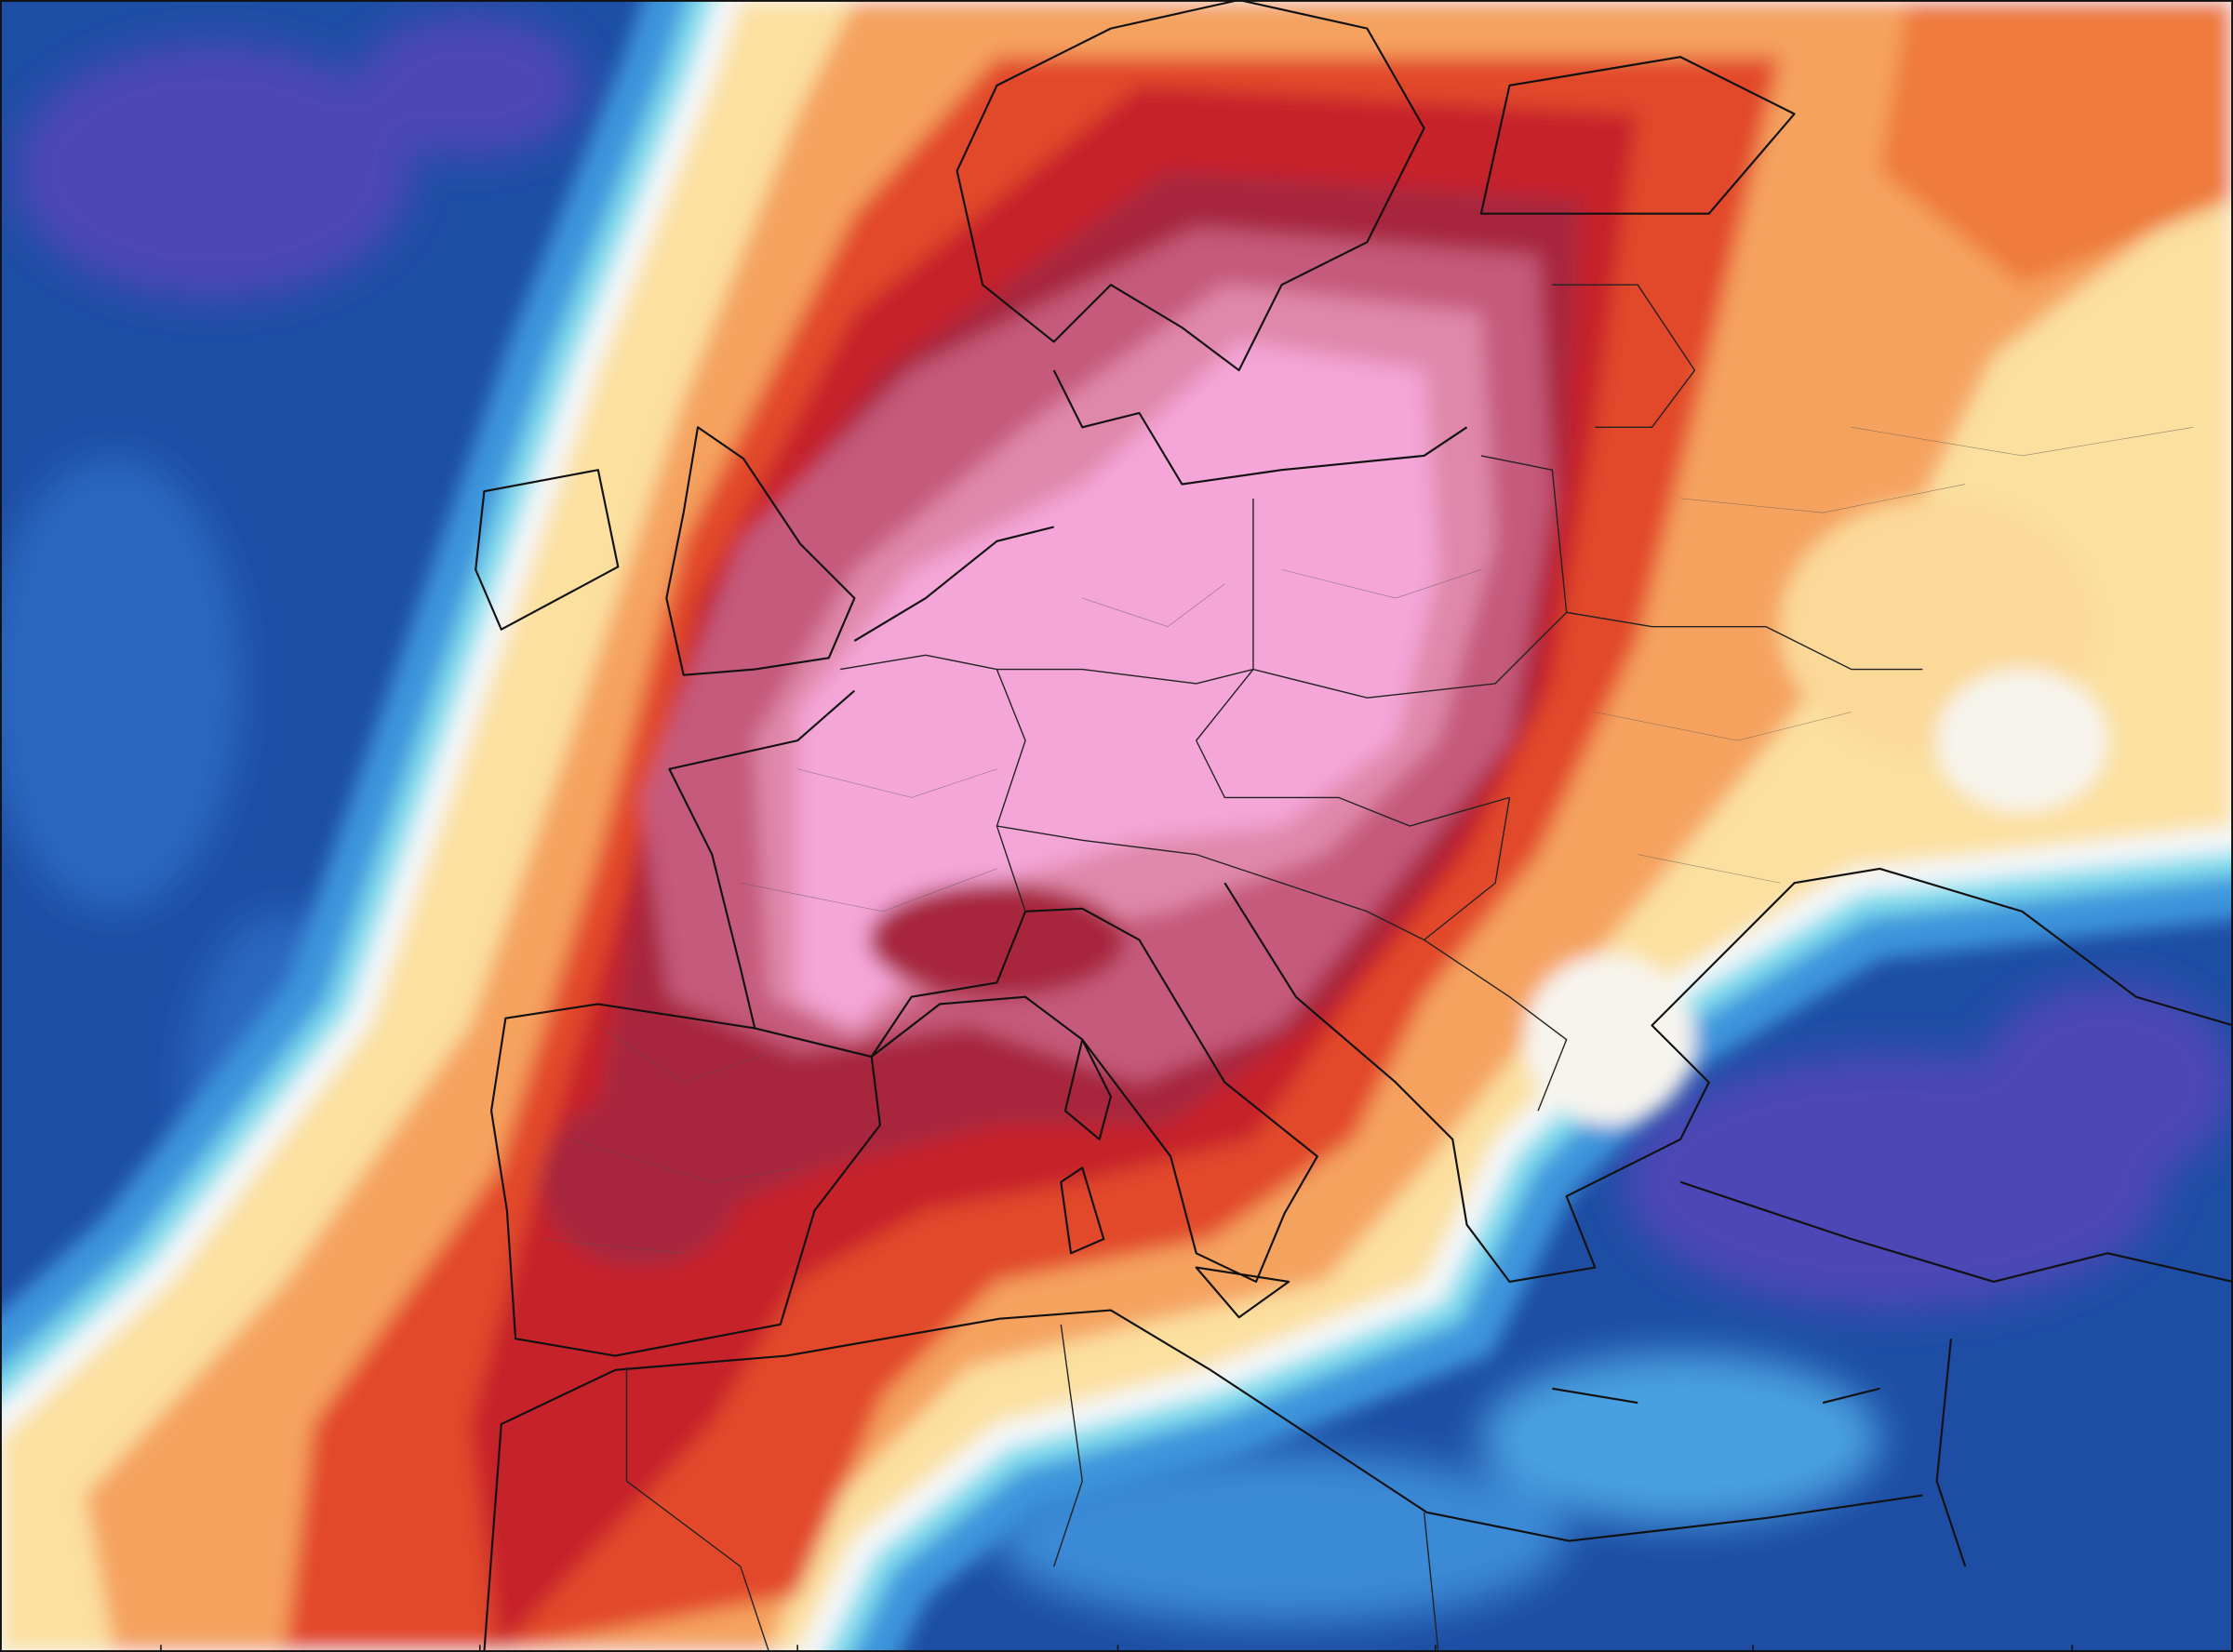 This screenshot has height=1652, width=2233. Describe the element at coordinates (1956, 1373) in the screenshot. I see `coast-anatolia-levant` at that location.